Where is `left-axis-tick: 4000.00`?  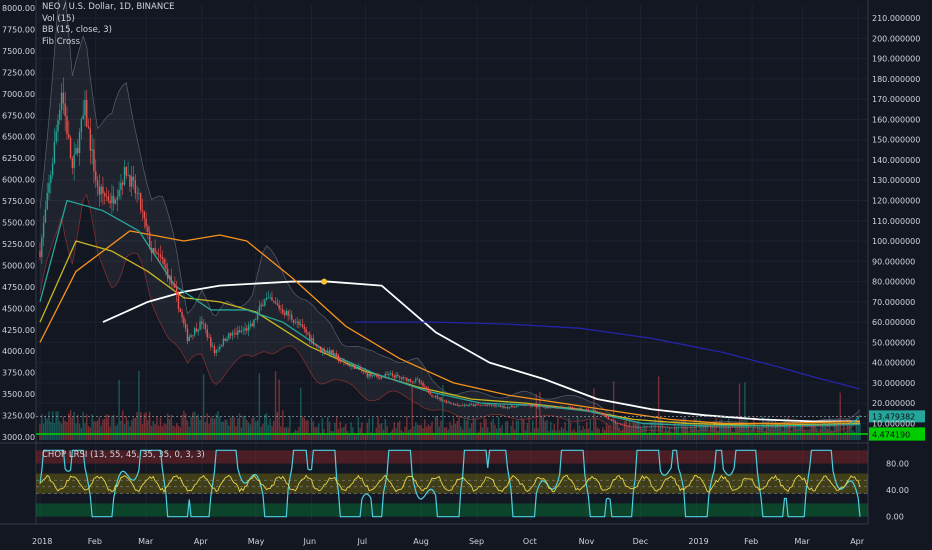 left-axis-tick: 4000.00 is located at coordinates (18, 351).